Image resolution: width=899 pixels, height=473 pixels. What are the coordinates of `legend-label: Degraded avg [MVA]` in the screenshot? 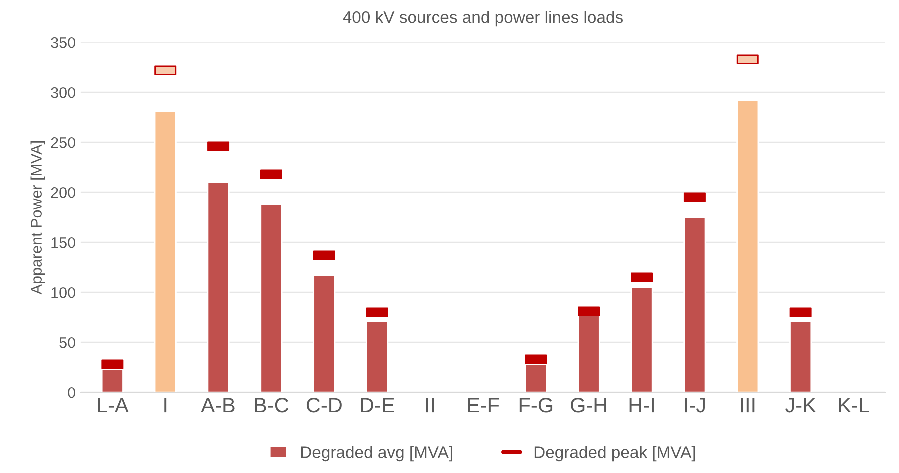 It's located at (376, 454).